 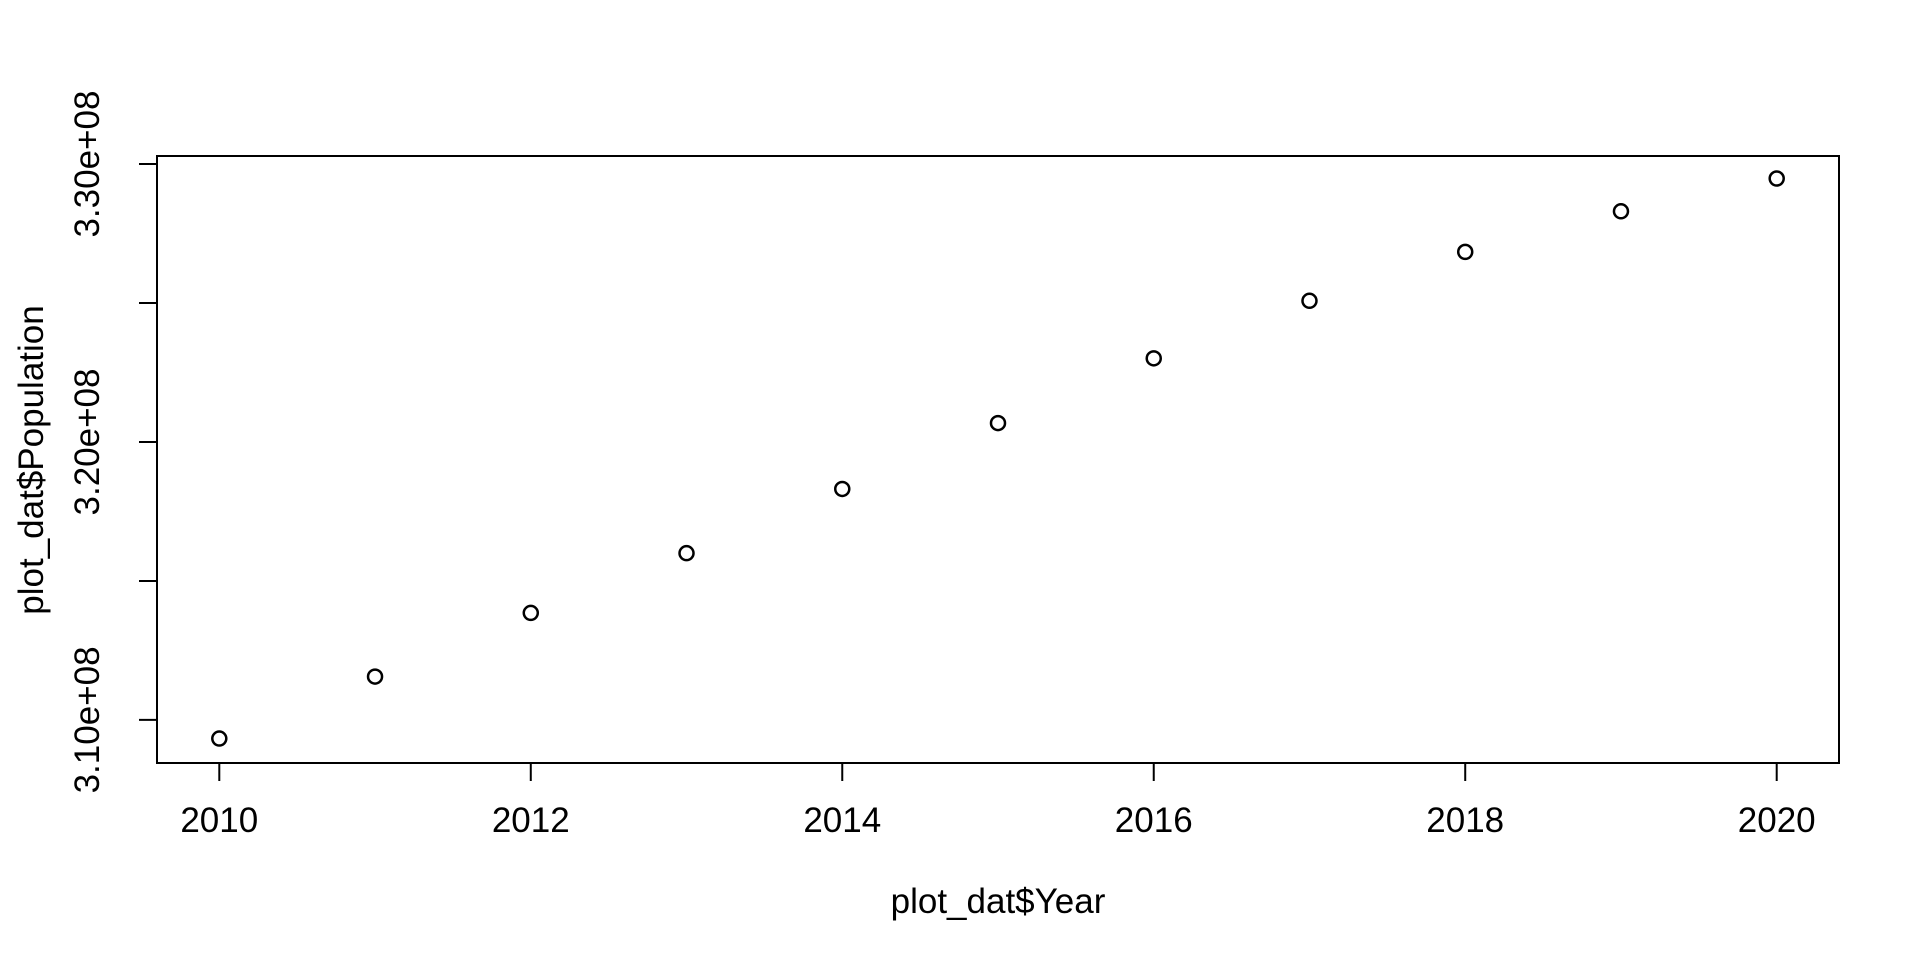 I want to click on x-tick-label: 2014, so click(x=842, y=820).